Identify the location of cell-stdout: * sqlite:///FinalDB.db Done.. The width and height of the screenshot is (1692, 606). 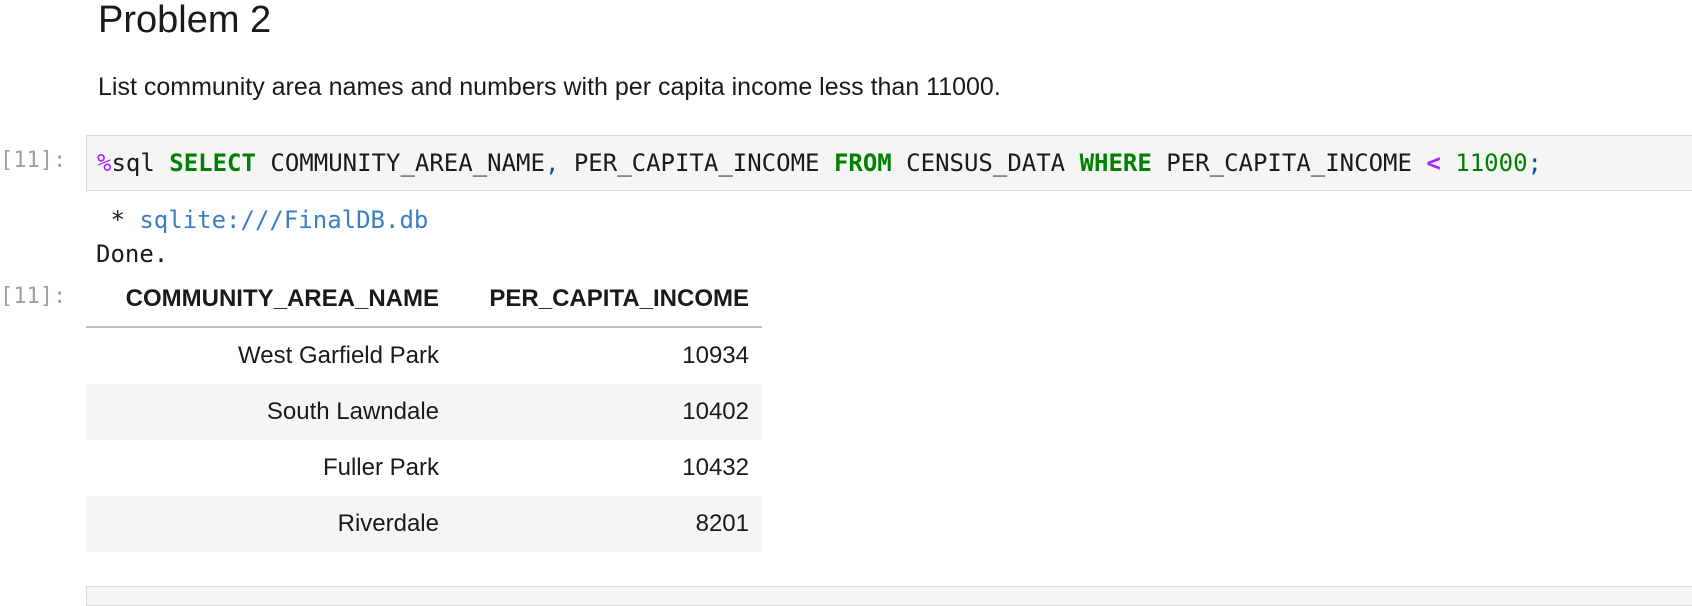
(262, 237).